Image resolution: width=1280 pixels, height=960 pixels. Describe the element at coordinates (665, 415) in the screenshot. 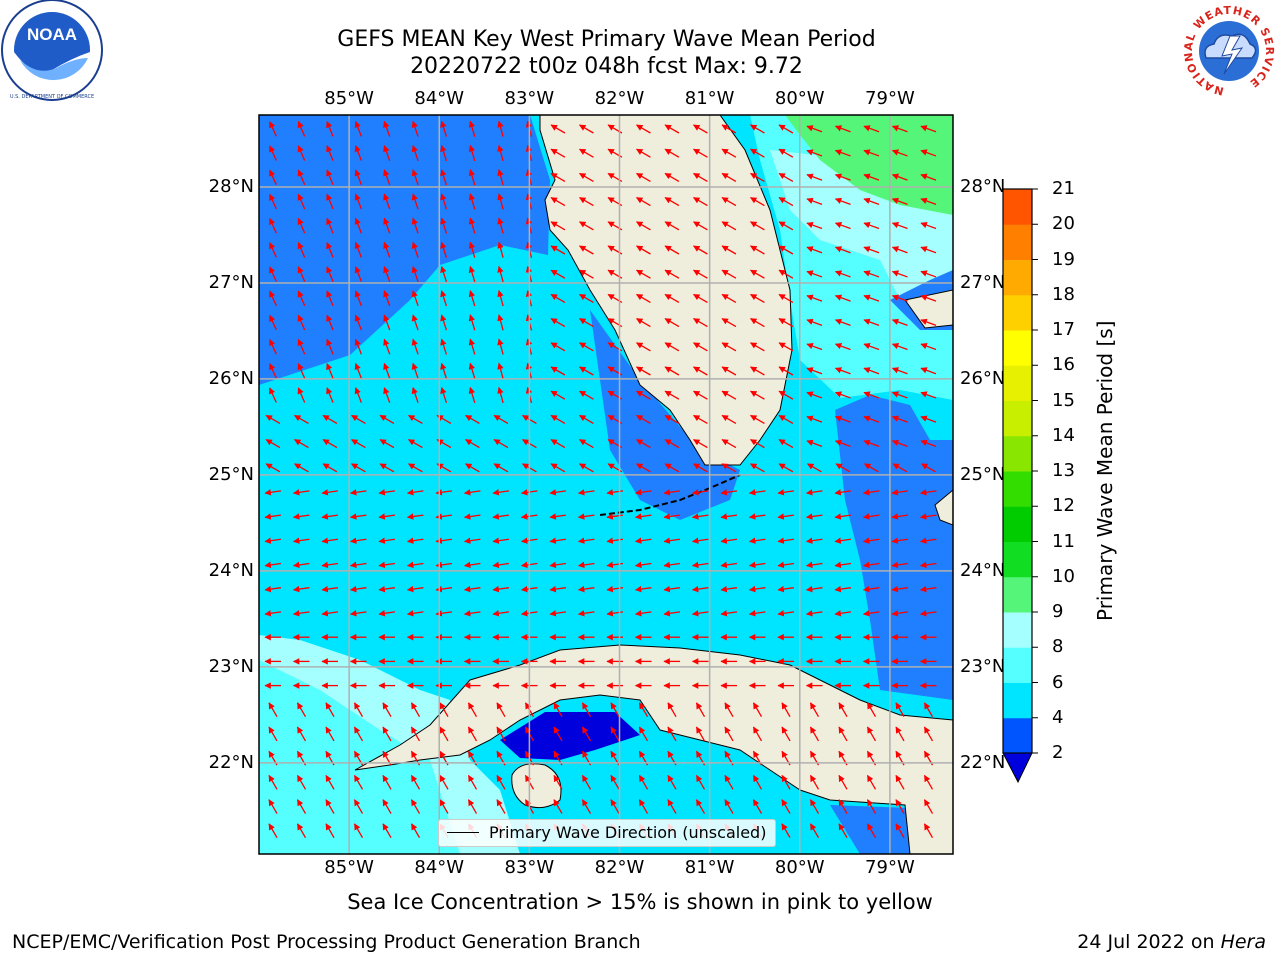

I see `sea-field-2-4s-shelf` at that location.